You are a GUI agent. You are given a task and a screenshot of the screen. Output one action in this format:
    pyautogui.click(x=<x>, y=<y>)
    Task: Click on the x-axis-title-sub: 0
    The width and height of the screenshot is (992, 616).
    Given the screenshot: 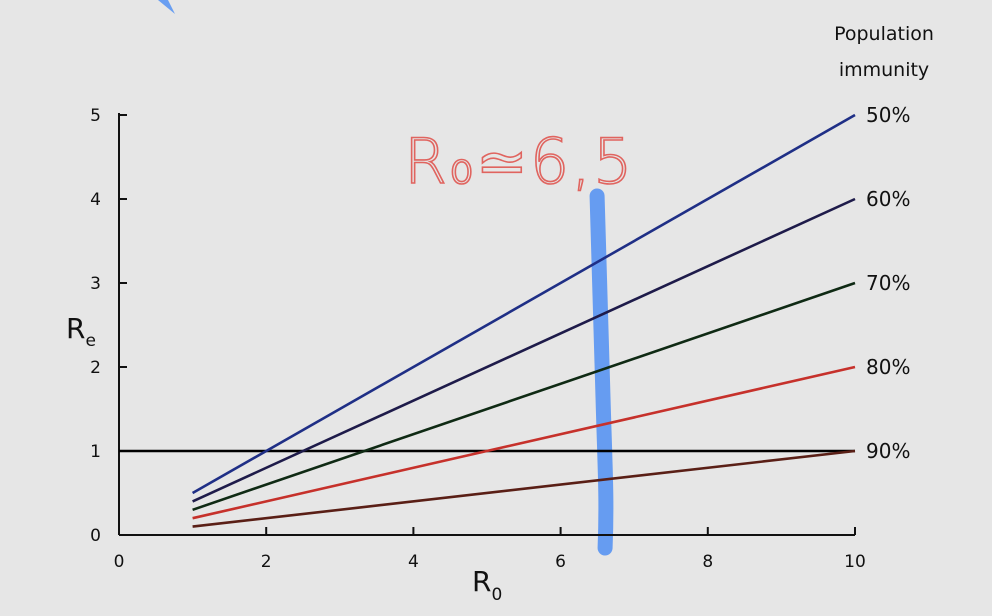 What is the action you would take?
    pyautogui.click(x=496, y=595)
    